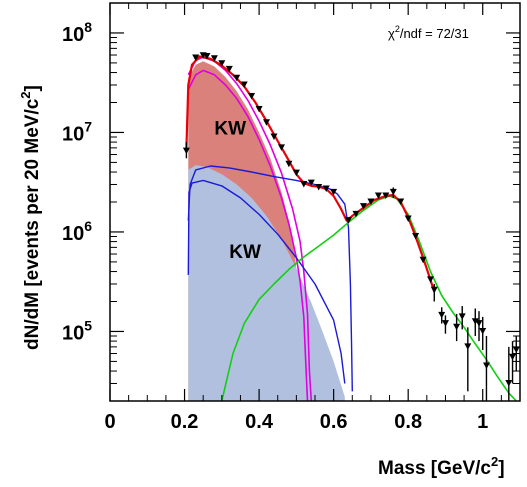 The image size is (527, 487). I want to click on x-tick-label: 0.6, so click(334, 422).